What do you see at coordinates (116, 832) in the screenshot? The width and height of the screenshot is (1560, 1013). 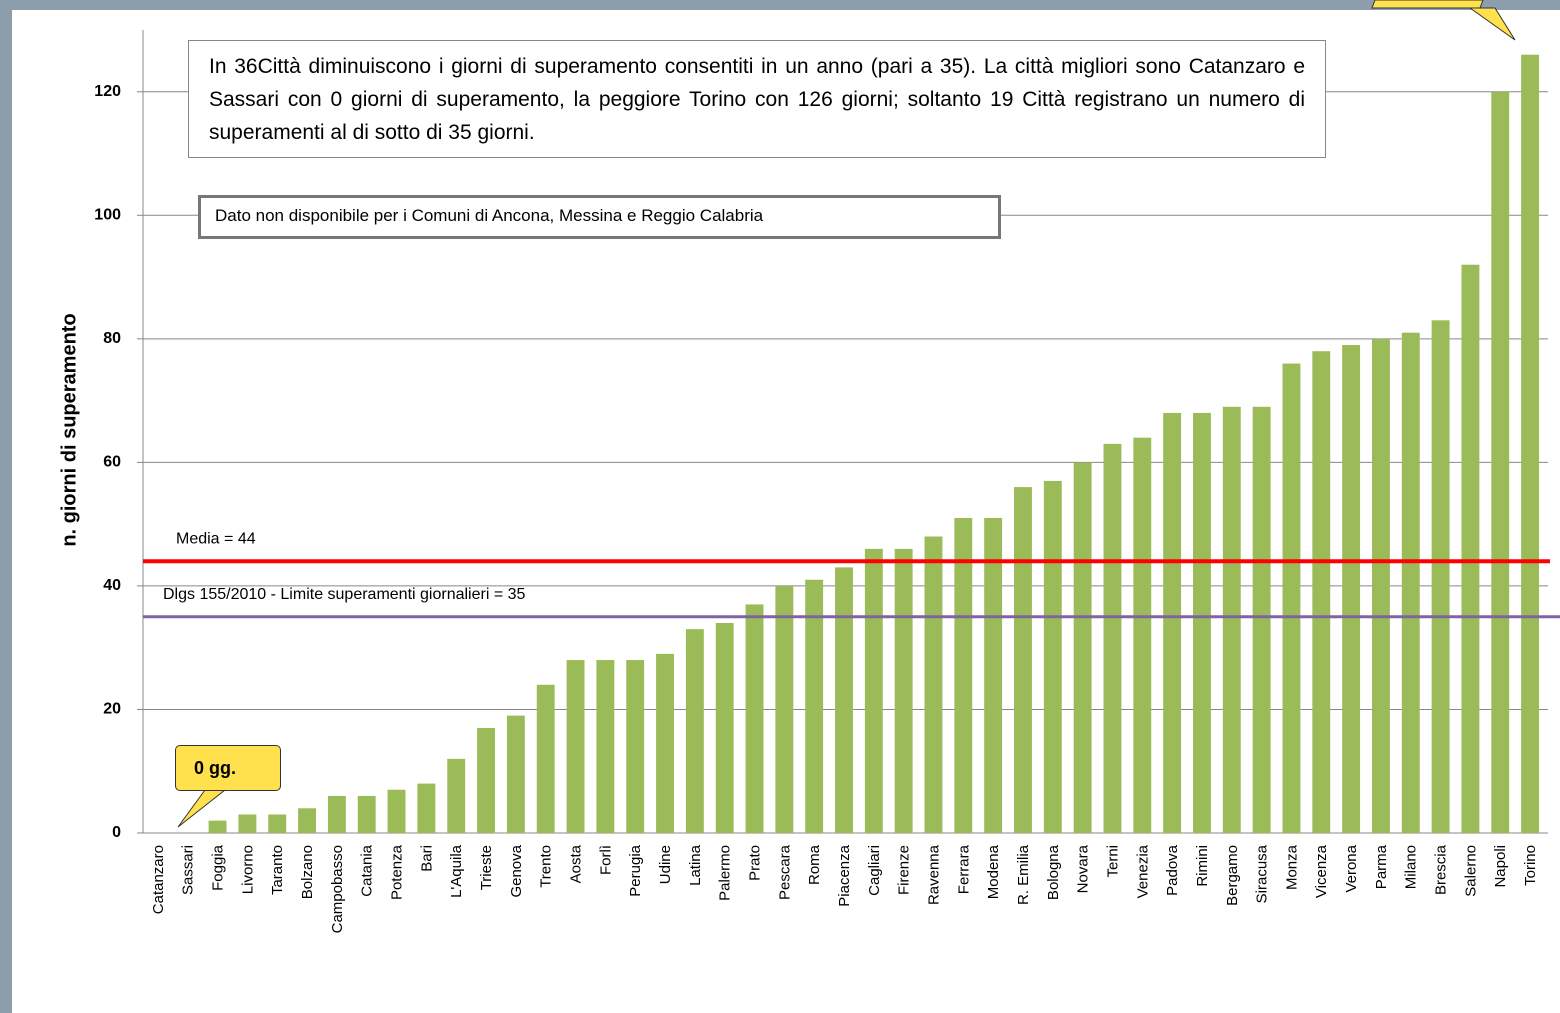 I see `y-tick-label: 0` at bounding box center [116, 832].